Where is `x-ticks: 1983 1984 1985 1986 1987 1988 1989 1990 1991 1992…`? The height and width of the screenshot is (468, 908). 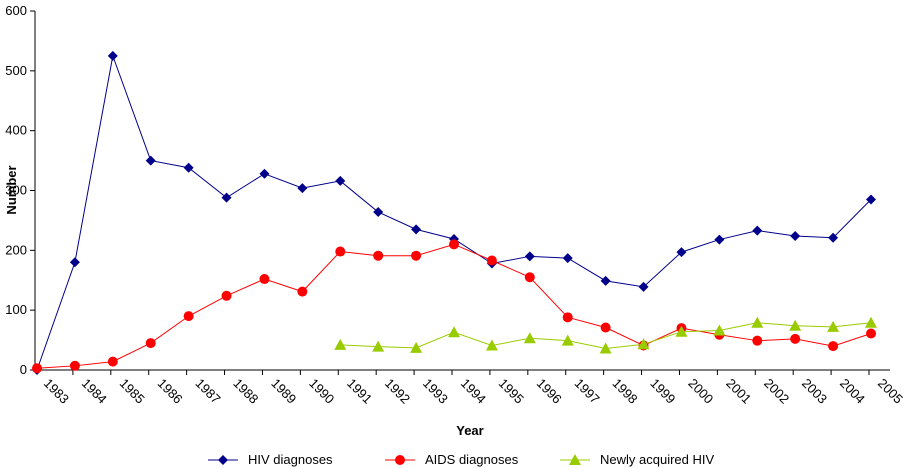 x-ticks: 1983 1984 1985 1986 1987 1988 1989 1990 1991 1992… is located at coordinates (473, 388).